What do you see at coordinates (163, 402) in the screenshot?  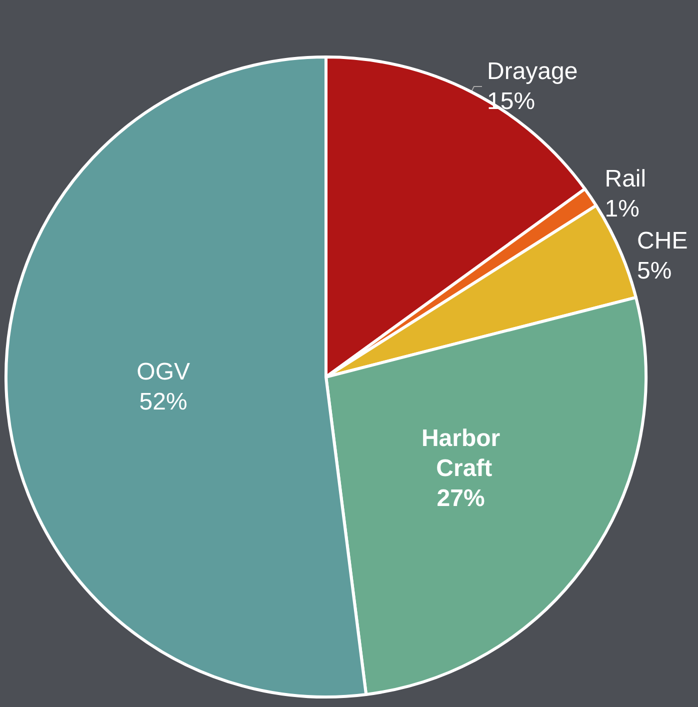 I see `data-label: 52%` at bounding box center [163, 402].